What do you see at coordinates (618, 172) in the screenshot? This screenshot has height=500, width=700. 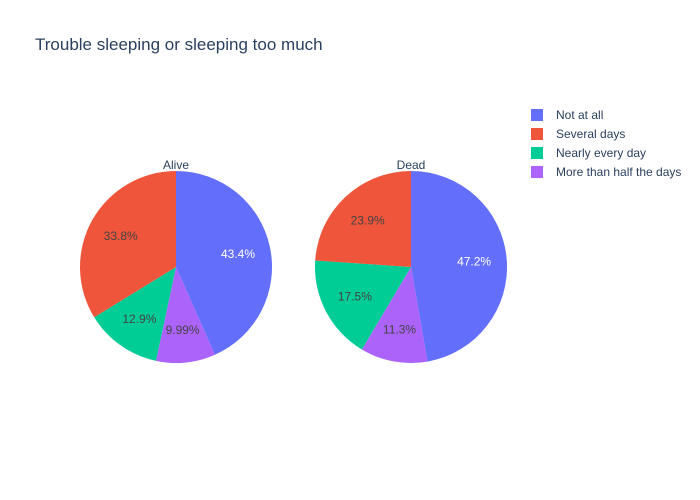 I see `legend-label: More than half the days` at bounding box center [618, 172].